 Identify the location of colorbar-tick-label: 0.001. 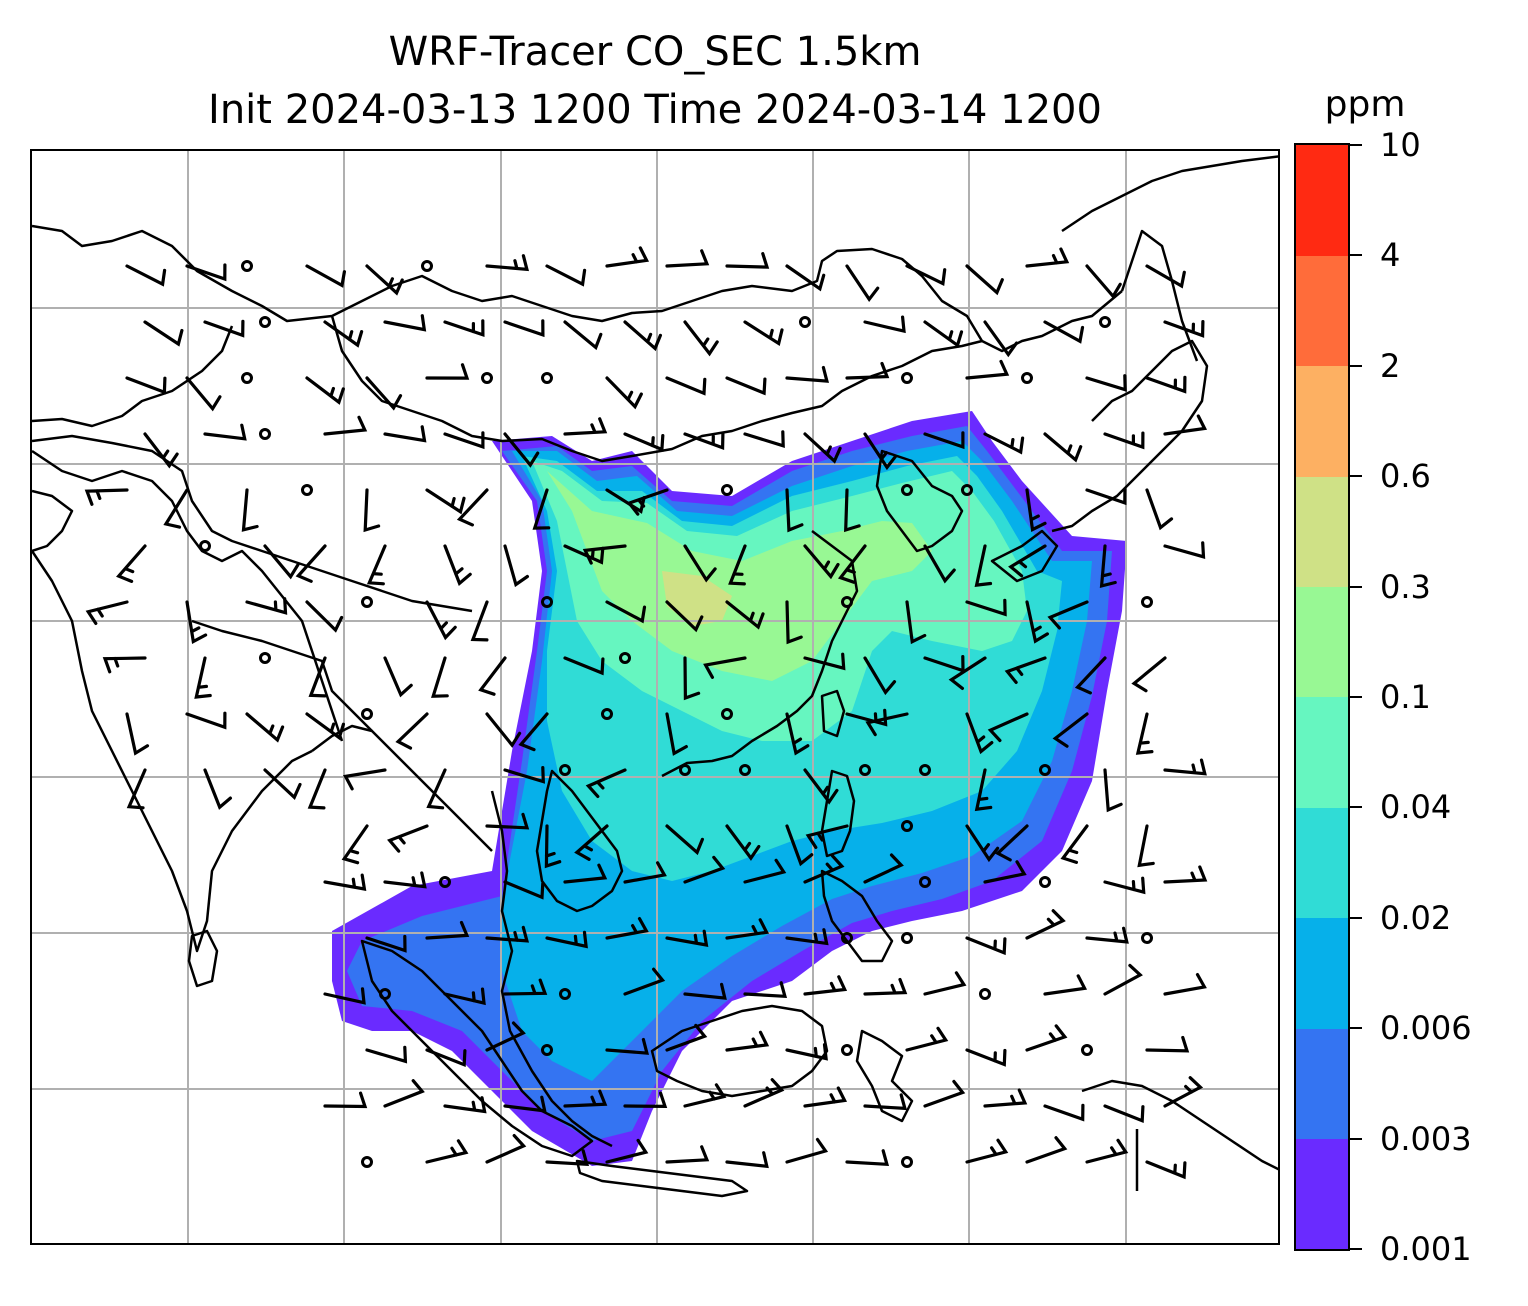
(1426, 1249).